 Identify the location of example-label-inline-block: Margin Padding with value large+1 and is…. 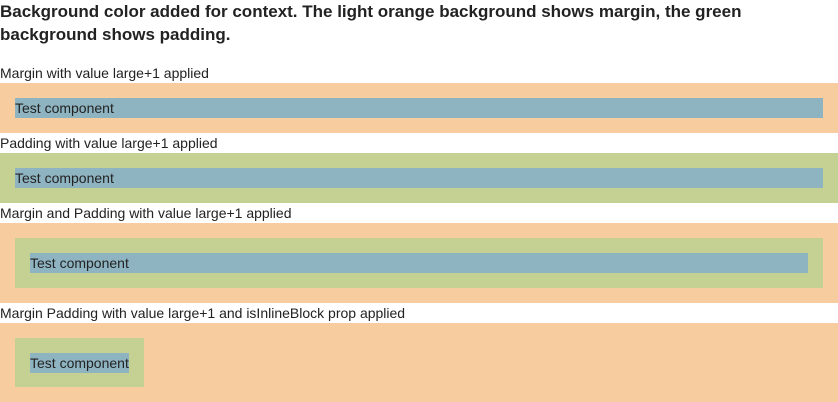
(203, 313).